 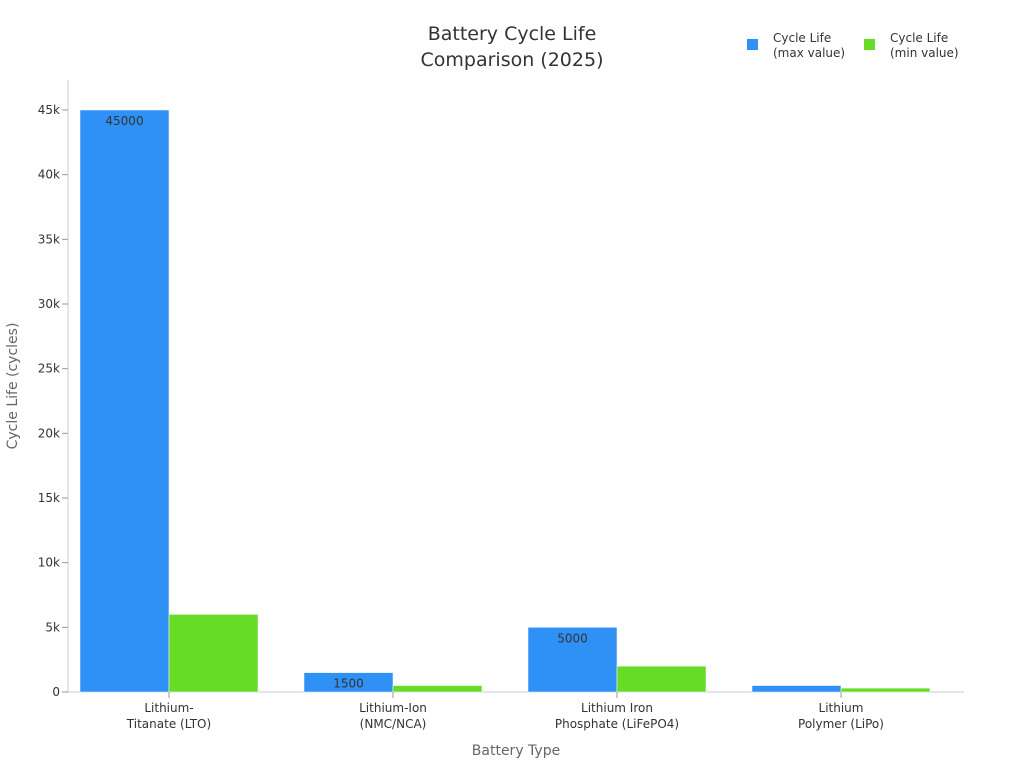 What do you see at coordinates (393, 724) in the screenshot?
I see `x-tick-label: (NMC/NCA)` at bounding box center [393, 724].